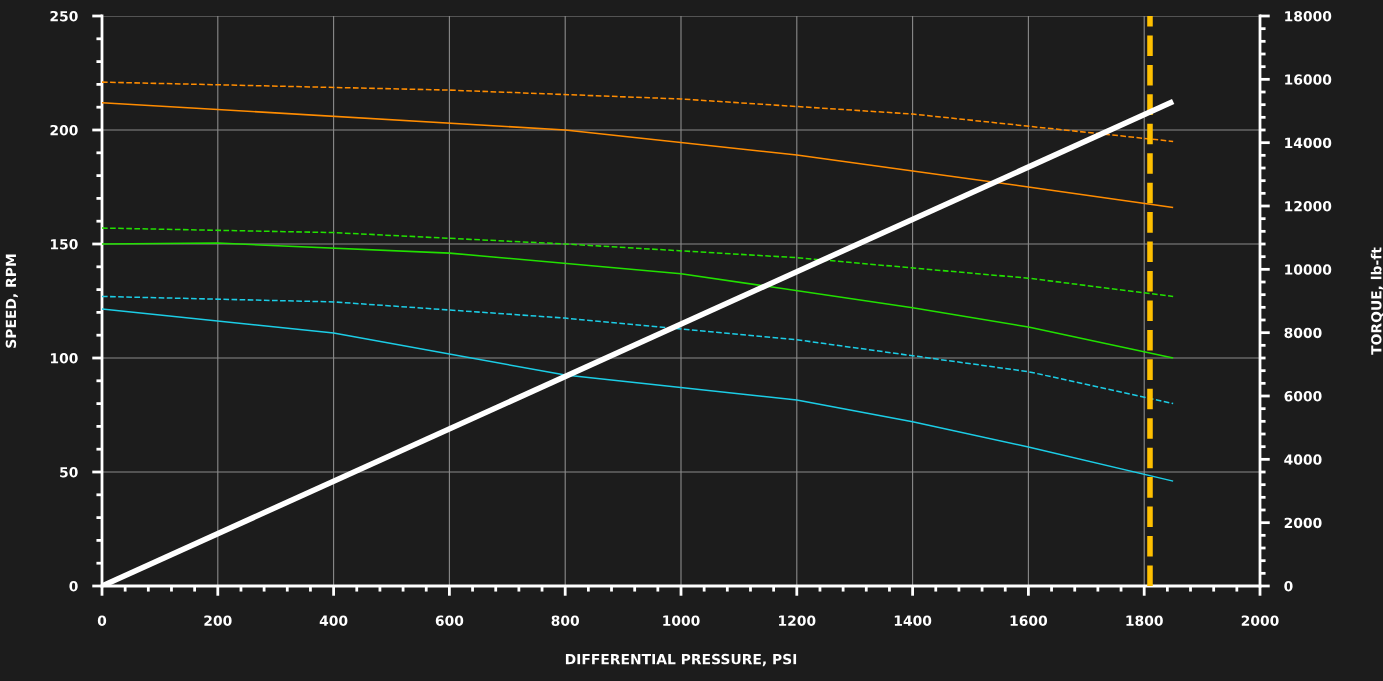 This screenshot has height=681, width=1383. What do you see at coordinates (102, 620) in the screenshot?
I see `x-tick-label: 0` at bounding box center [102, 620].